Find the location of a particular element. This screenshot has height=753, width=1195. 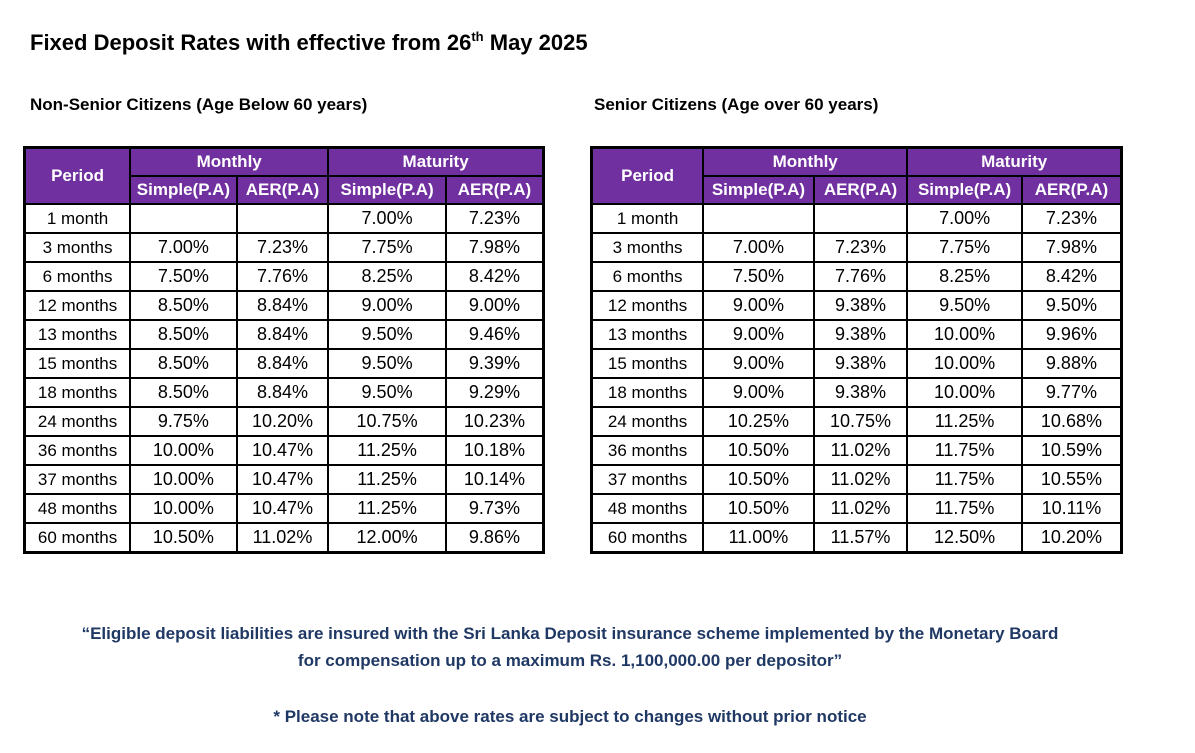

period-cell: 60 months is located at coordinates (647, 538).